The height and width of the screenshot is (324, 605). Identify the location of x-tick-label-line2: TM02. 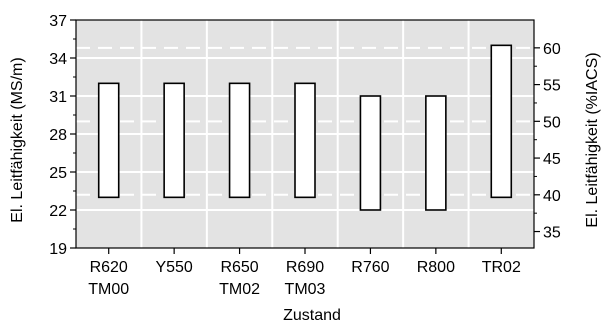
(239, 289).